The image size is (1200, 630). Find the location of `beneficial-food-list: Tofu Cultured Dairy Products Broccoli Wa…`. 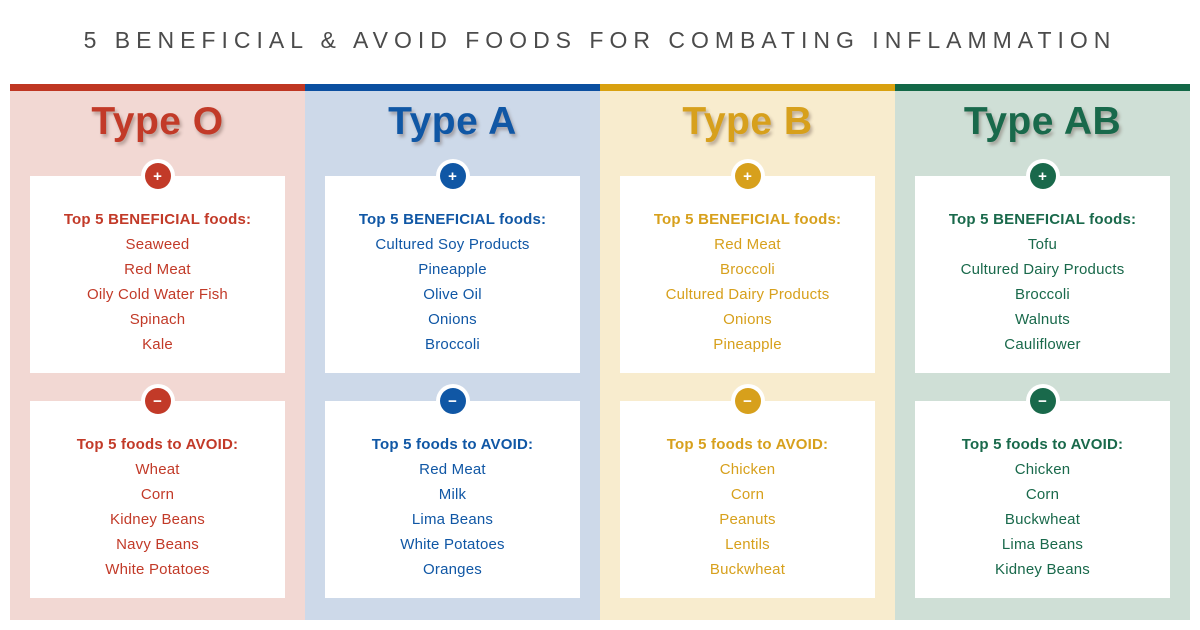

beneficial-food-list: Tofu Cultured Dairy Products Broccoli Wa… is located at coordinates (1042, 294).